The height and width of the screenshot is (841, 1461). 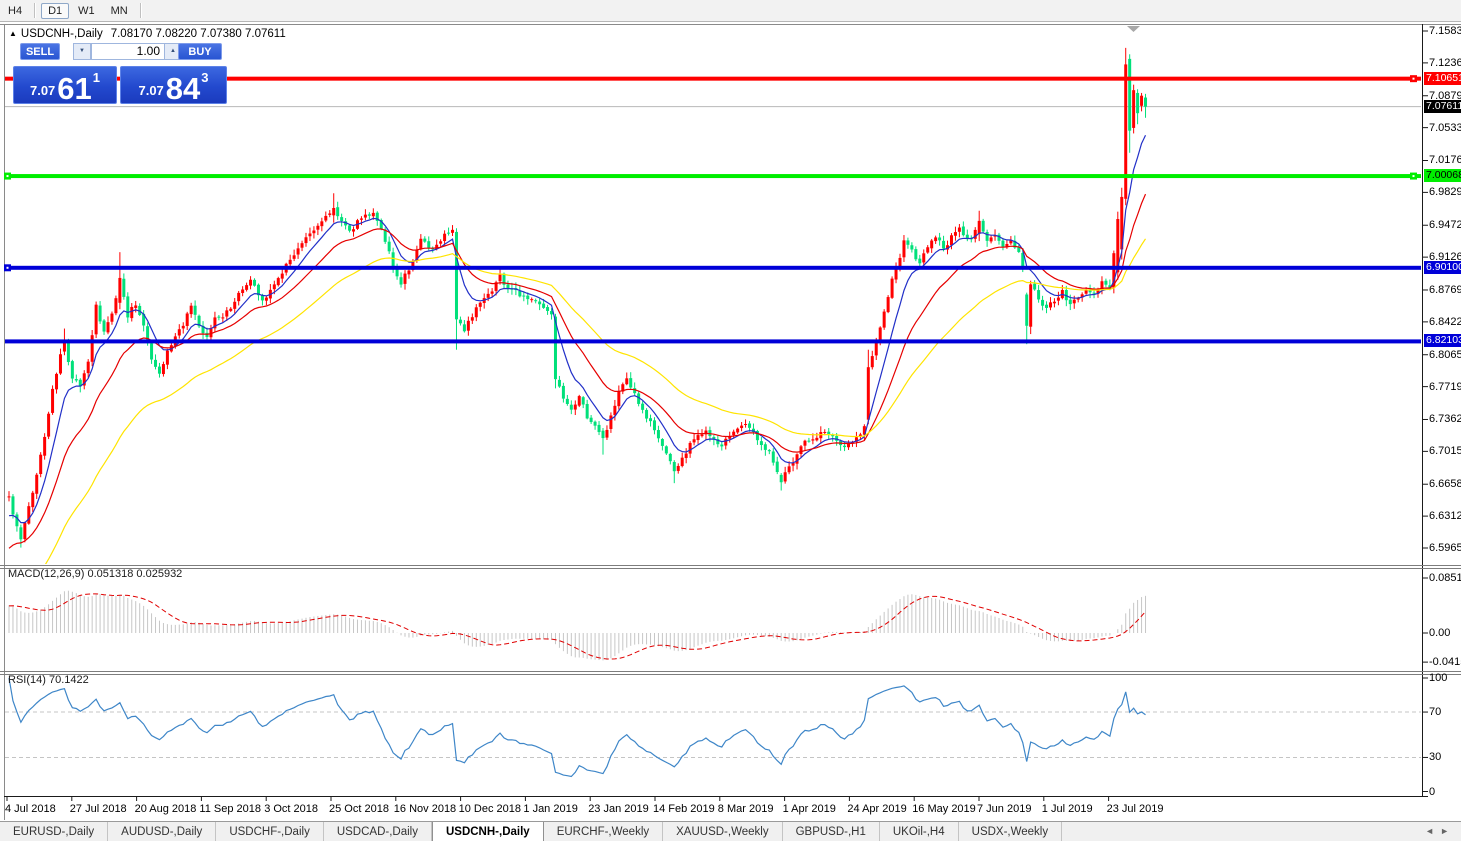 What do you see at coordinates (550, 809) in the screenshot?
I see `time-tick-label: 1 Jan 2019` at bounding box center [550, 809].